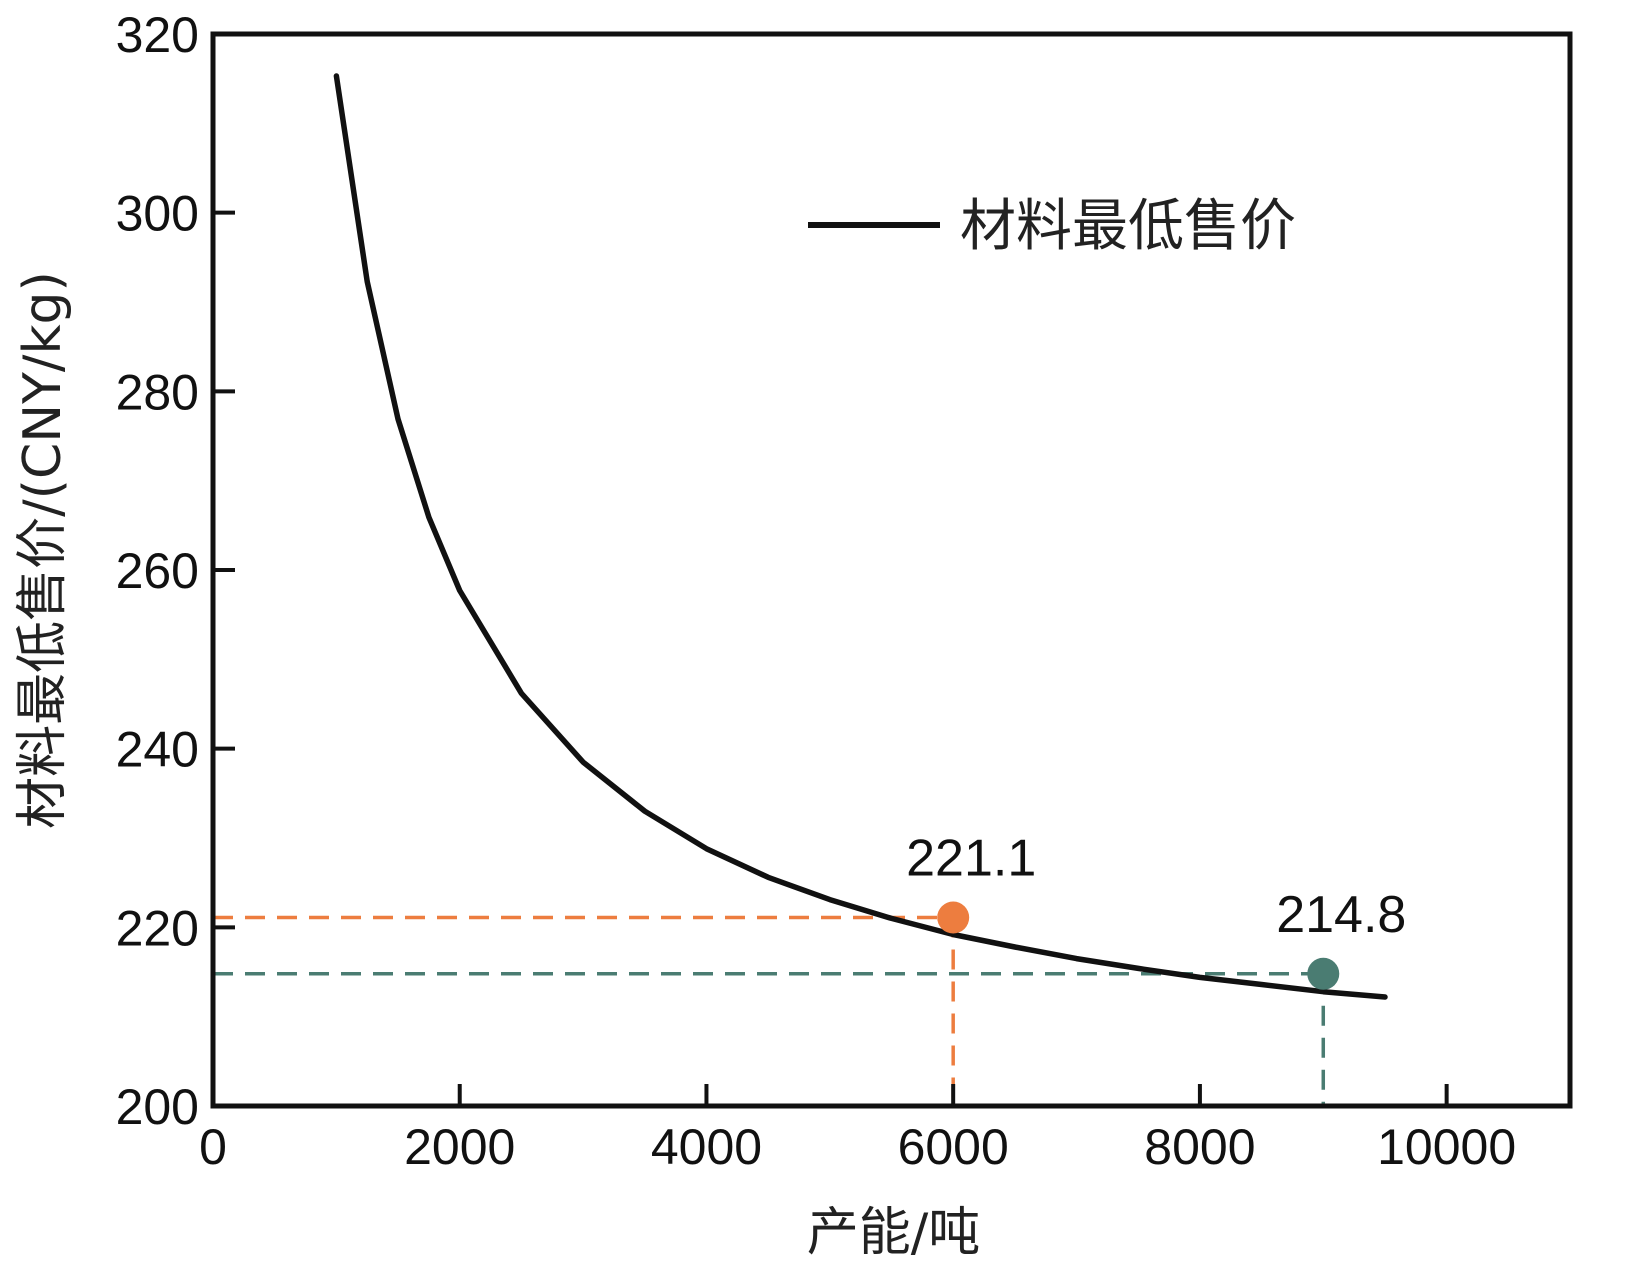 The width and height of the screenshot is (1629, 1262). Describe the element at coordinates (1446, 1147) in the screenshot. I see `x-tick-label-10000: 10000` at that location.